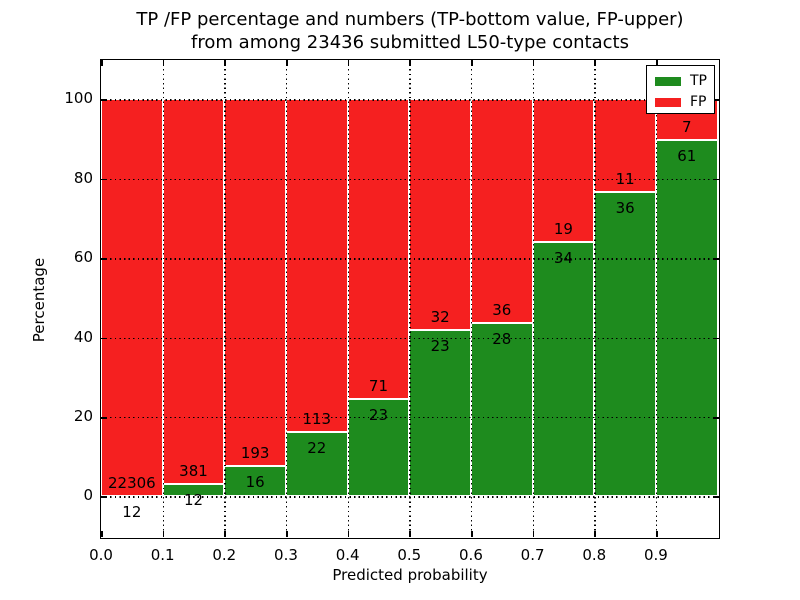 Image resolution: width=800 pixels, height=600 pixels. What do you see at coordinates (656, 555) in the screenshot?
I see `x-tick-label: 0.9` at bounding box center [656, 555].